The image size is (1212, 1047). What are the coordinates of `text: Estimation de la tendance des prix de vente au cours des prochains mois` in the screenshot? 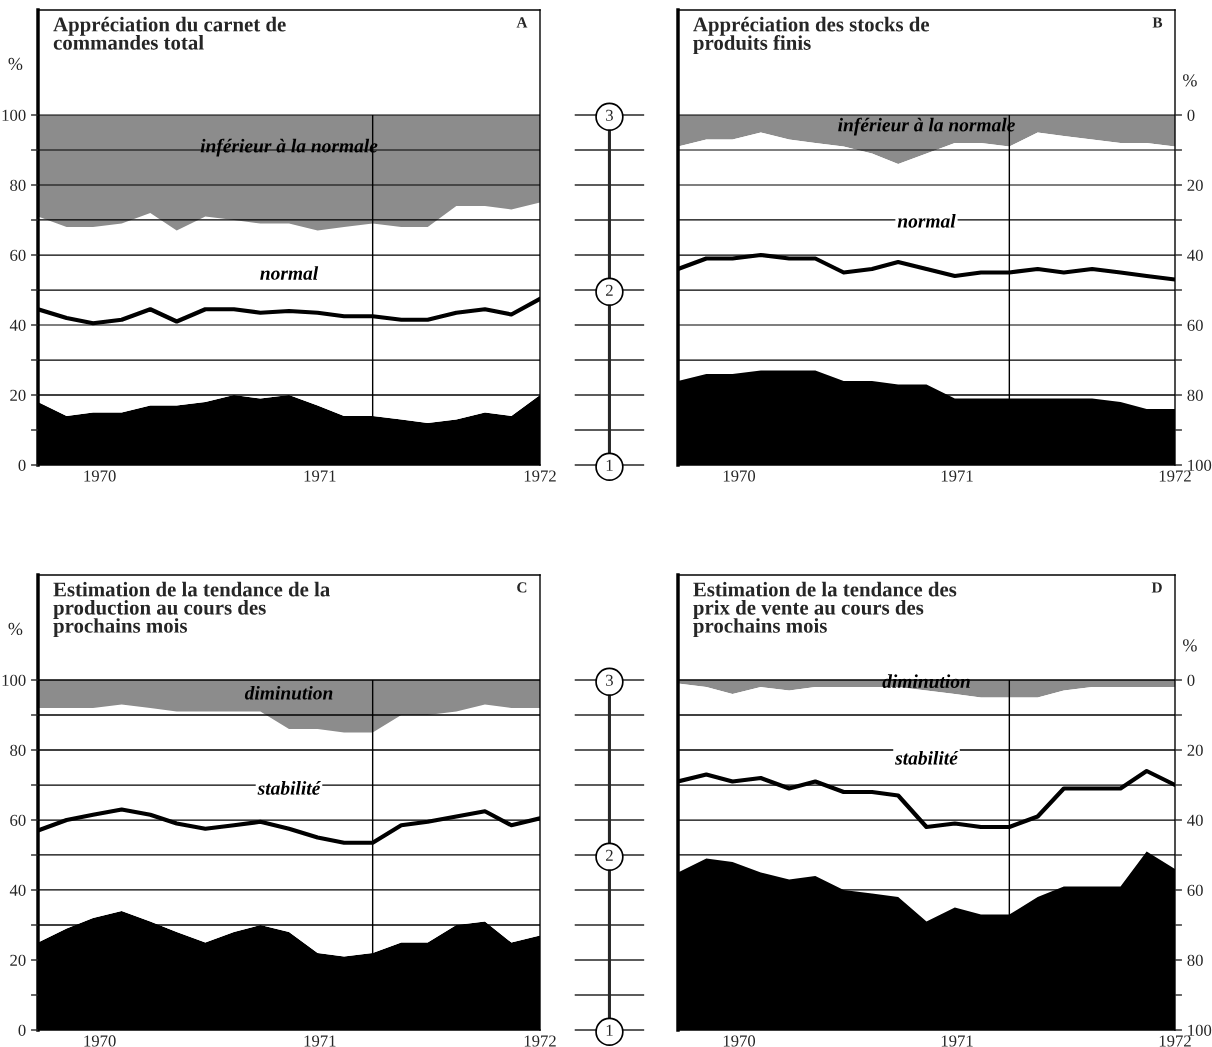 It's located at (825, 609).